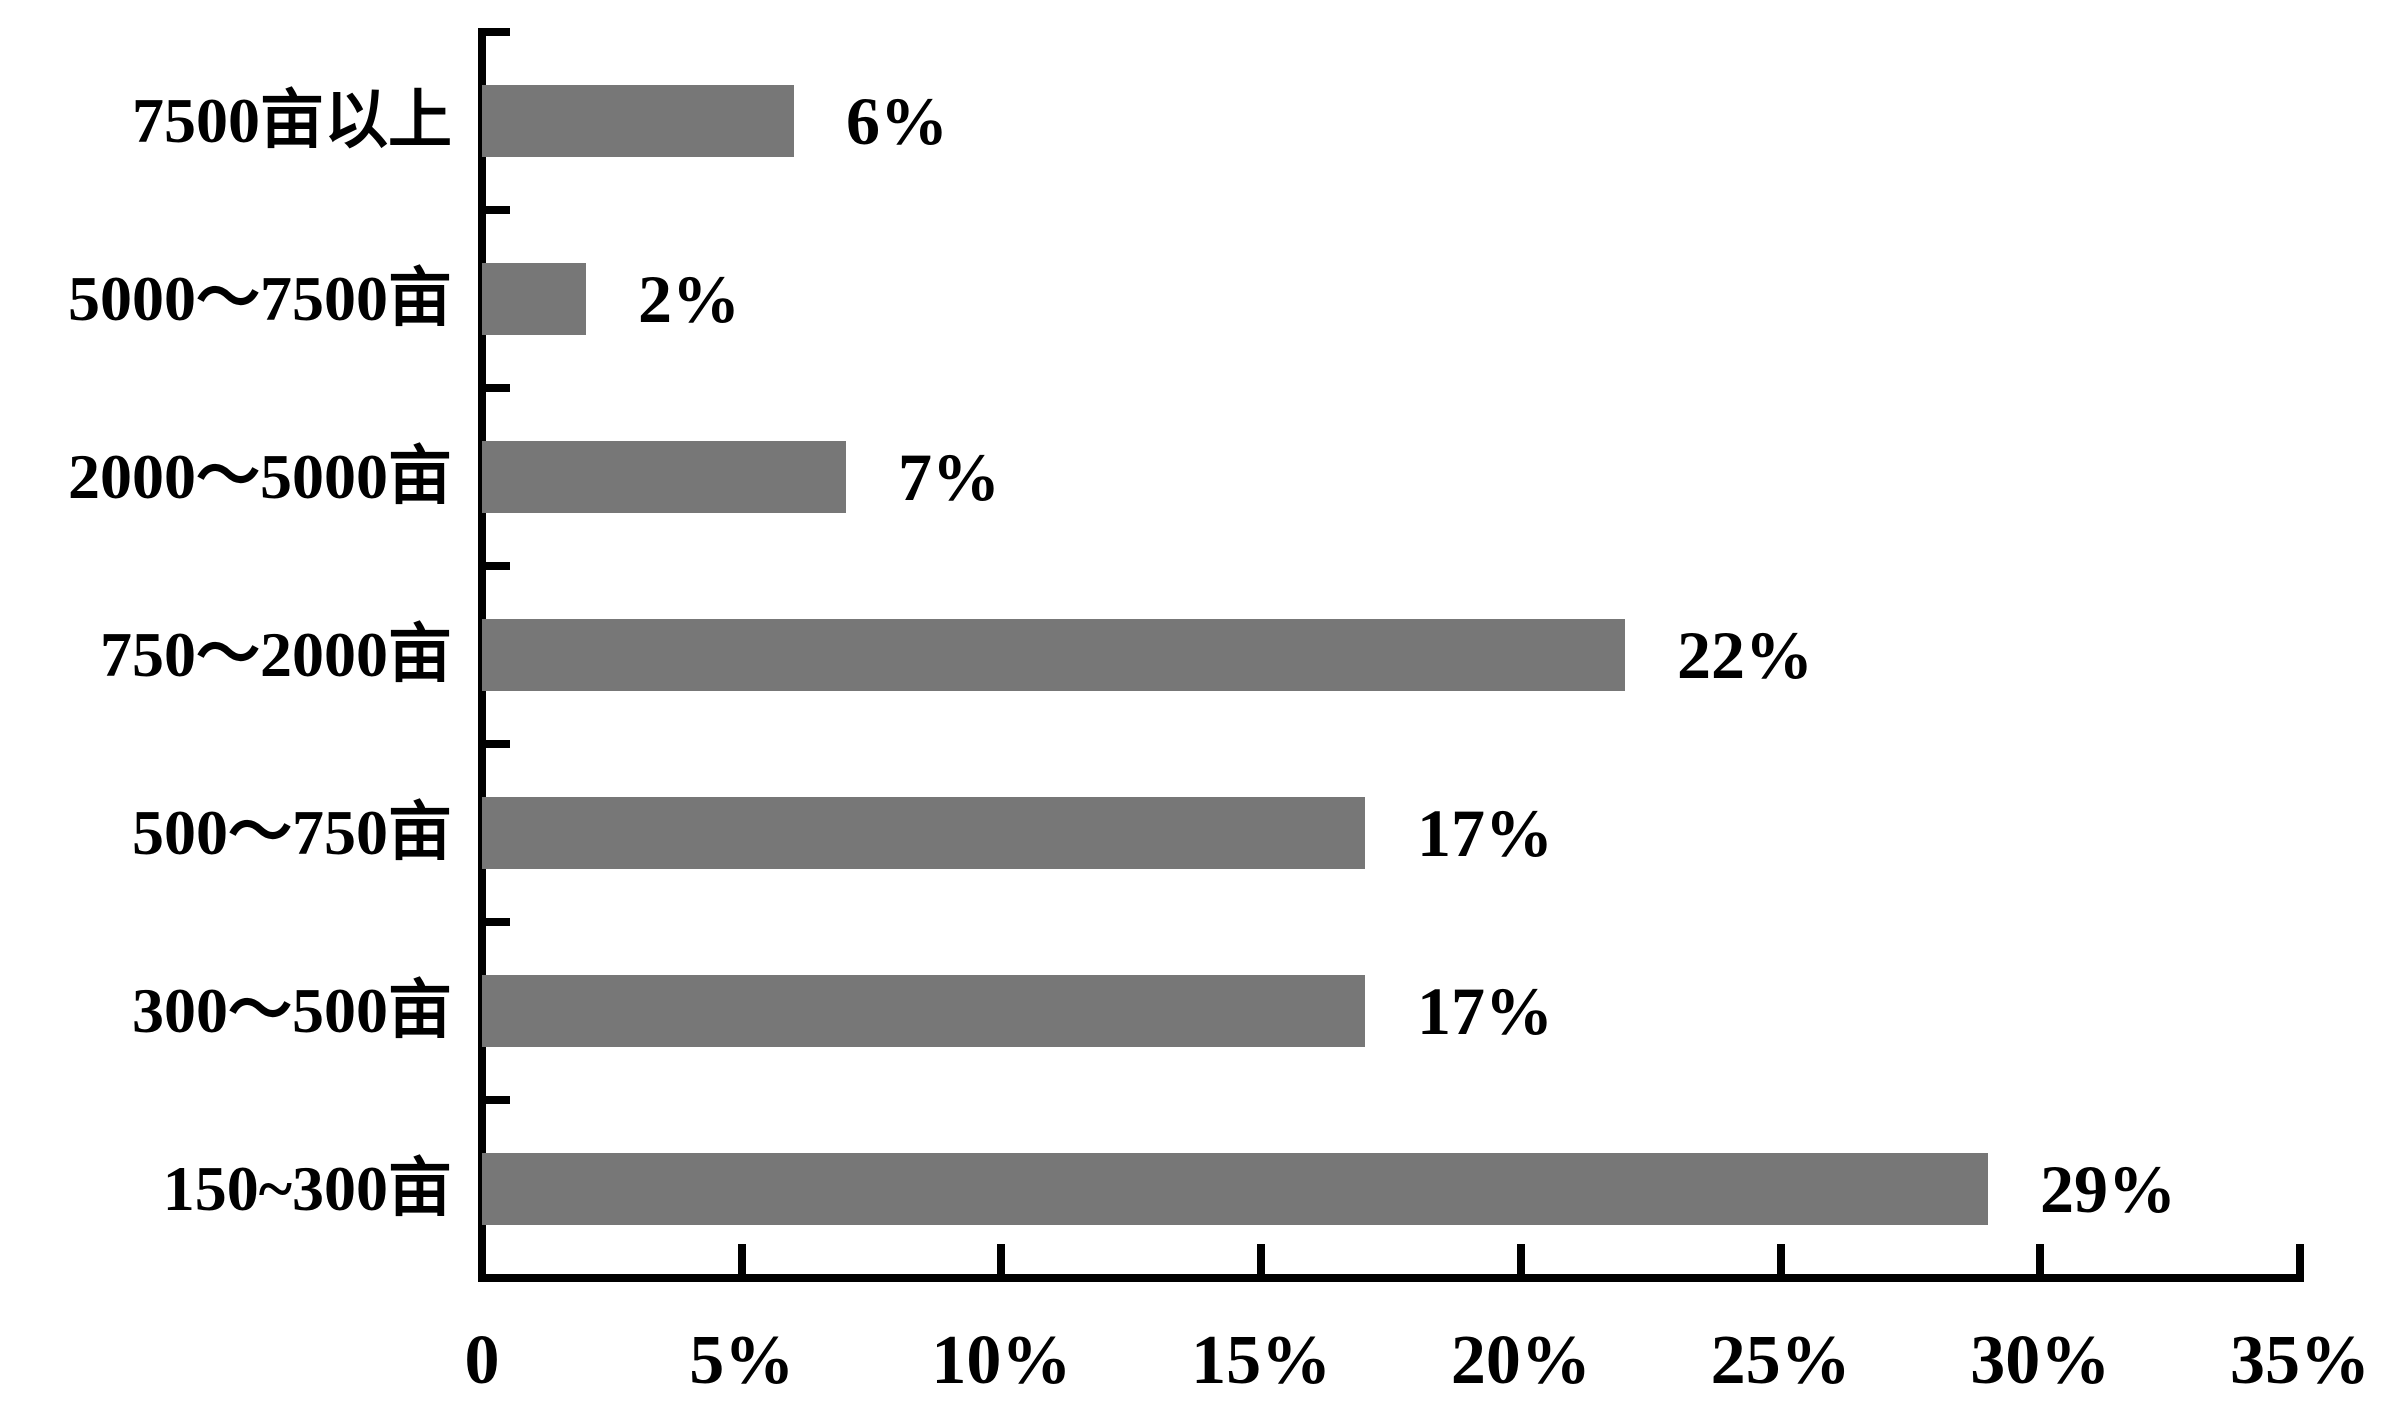 This screenshot has width=2392, height=1417. I want to click on category-label: 2000～5000亩, so click(260, 476).